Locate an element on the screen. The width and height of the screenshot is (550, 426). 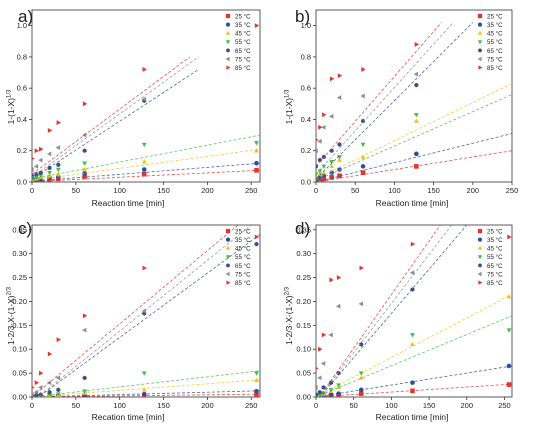
y-tick-label: 1.0 is located at coordinates (306, 25).